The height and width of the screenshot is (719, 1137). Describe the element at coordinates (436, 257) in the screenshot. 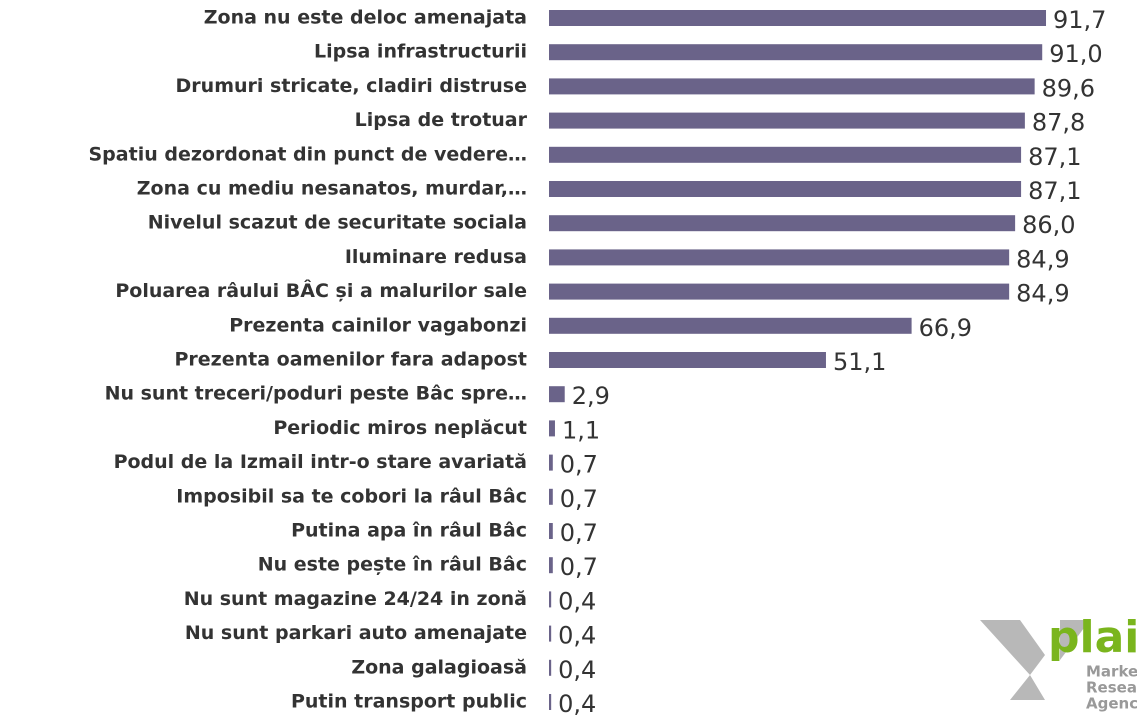

I see `category-label: Iluminare redusa` at that location.